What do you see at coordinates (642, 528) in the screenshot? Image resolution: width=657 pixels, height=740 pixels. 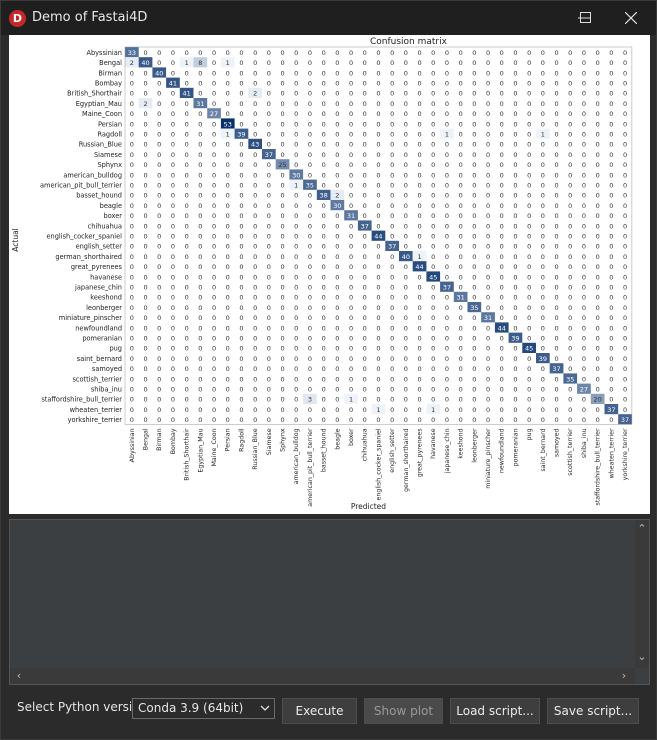 I see `scroll-up-icon: ⌃` at bounding box center [642, 528].